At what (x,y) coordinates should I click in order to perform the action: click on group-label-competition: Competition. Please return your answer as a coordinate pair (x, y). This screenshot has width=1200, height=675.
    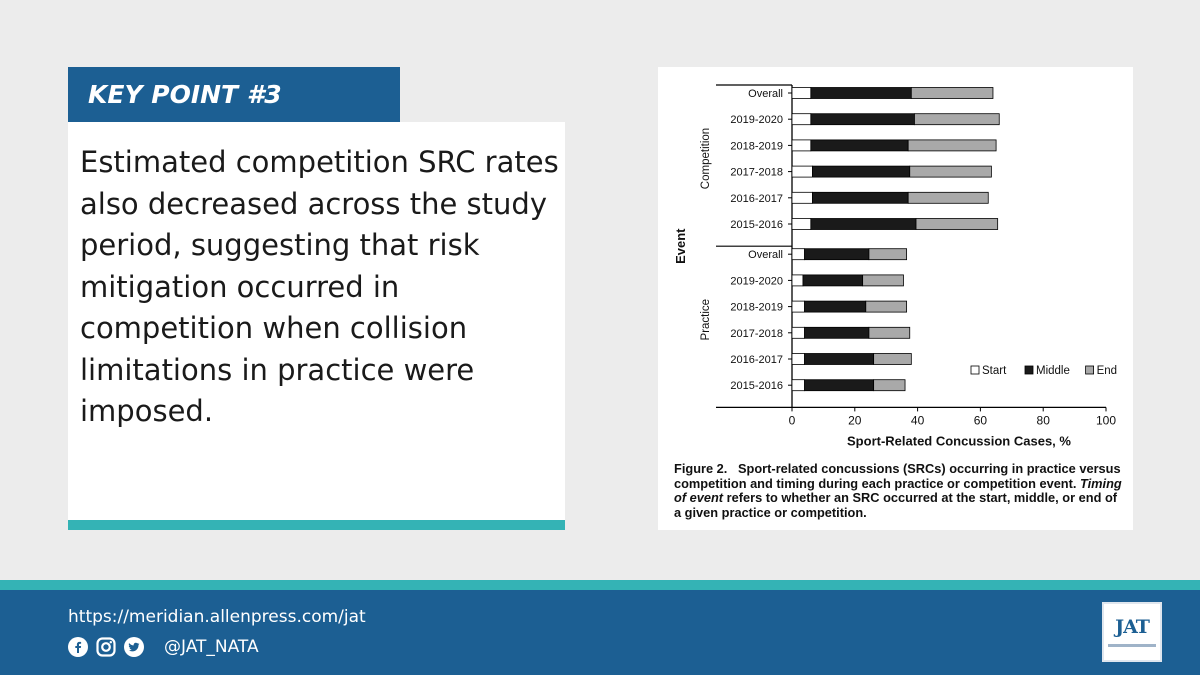
    Looking at the image, I should click on (706, 158).